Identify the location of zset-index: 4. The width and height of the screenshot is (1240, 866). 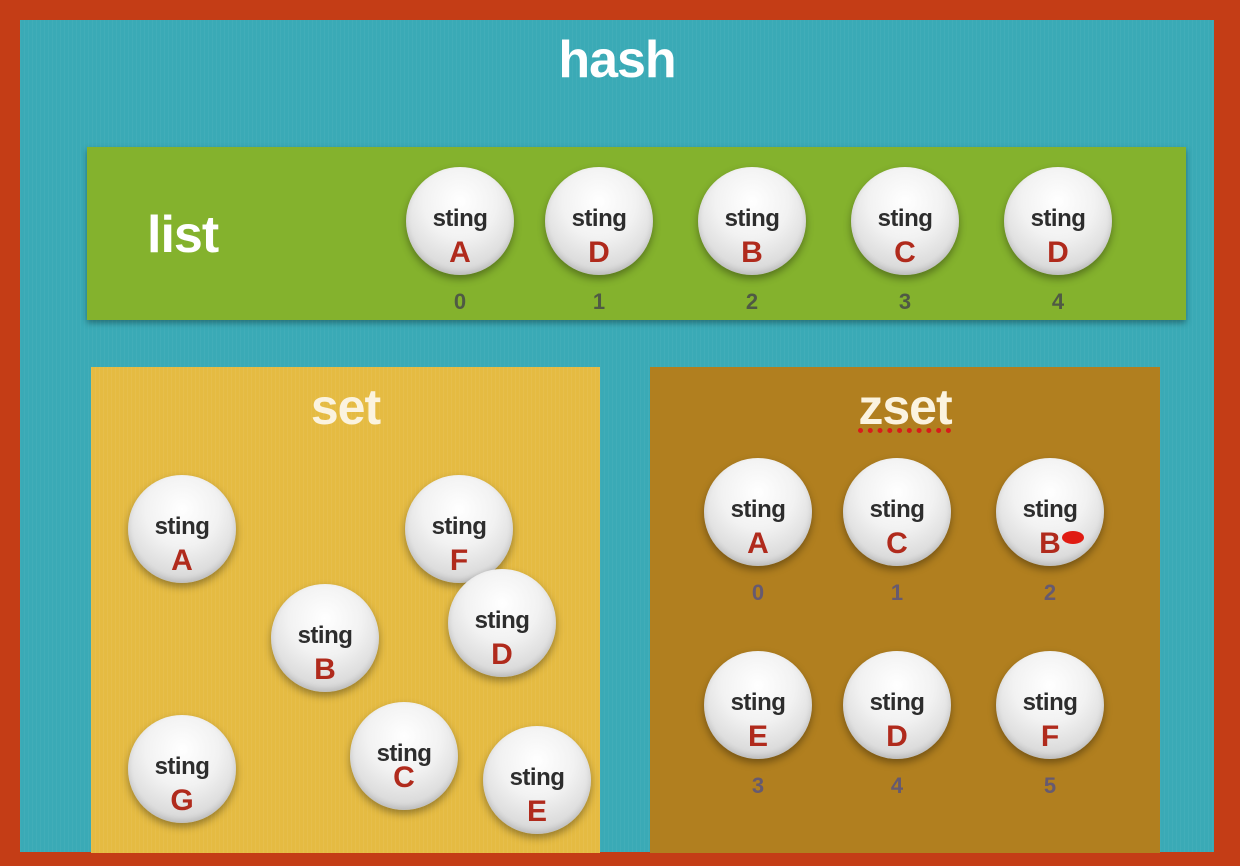
(897, 785).